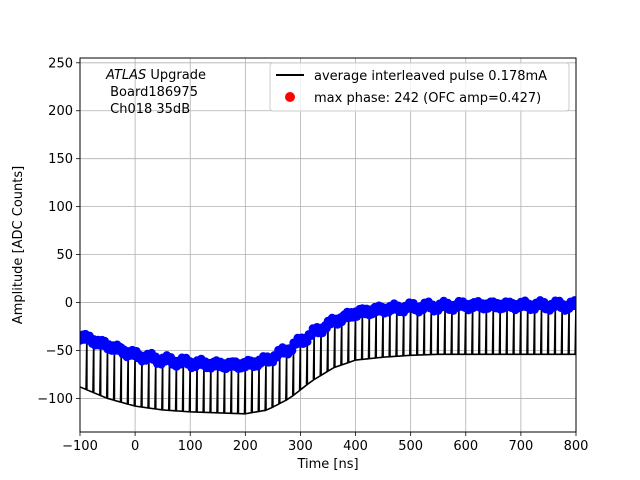 The width and height of the screenshot is (640, 480). What do you see at coordinates (64, 255) in the screenshot?
I see `y-tick-label: 50` at bounding box center [64, 255].